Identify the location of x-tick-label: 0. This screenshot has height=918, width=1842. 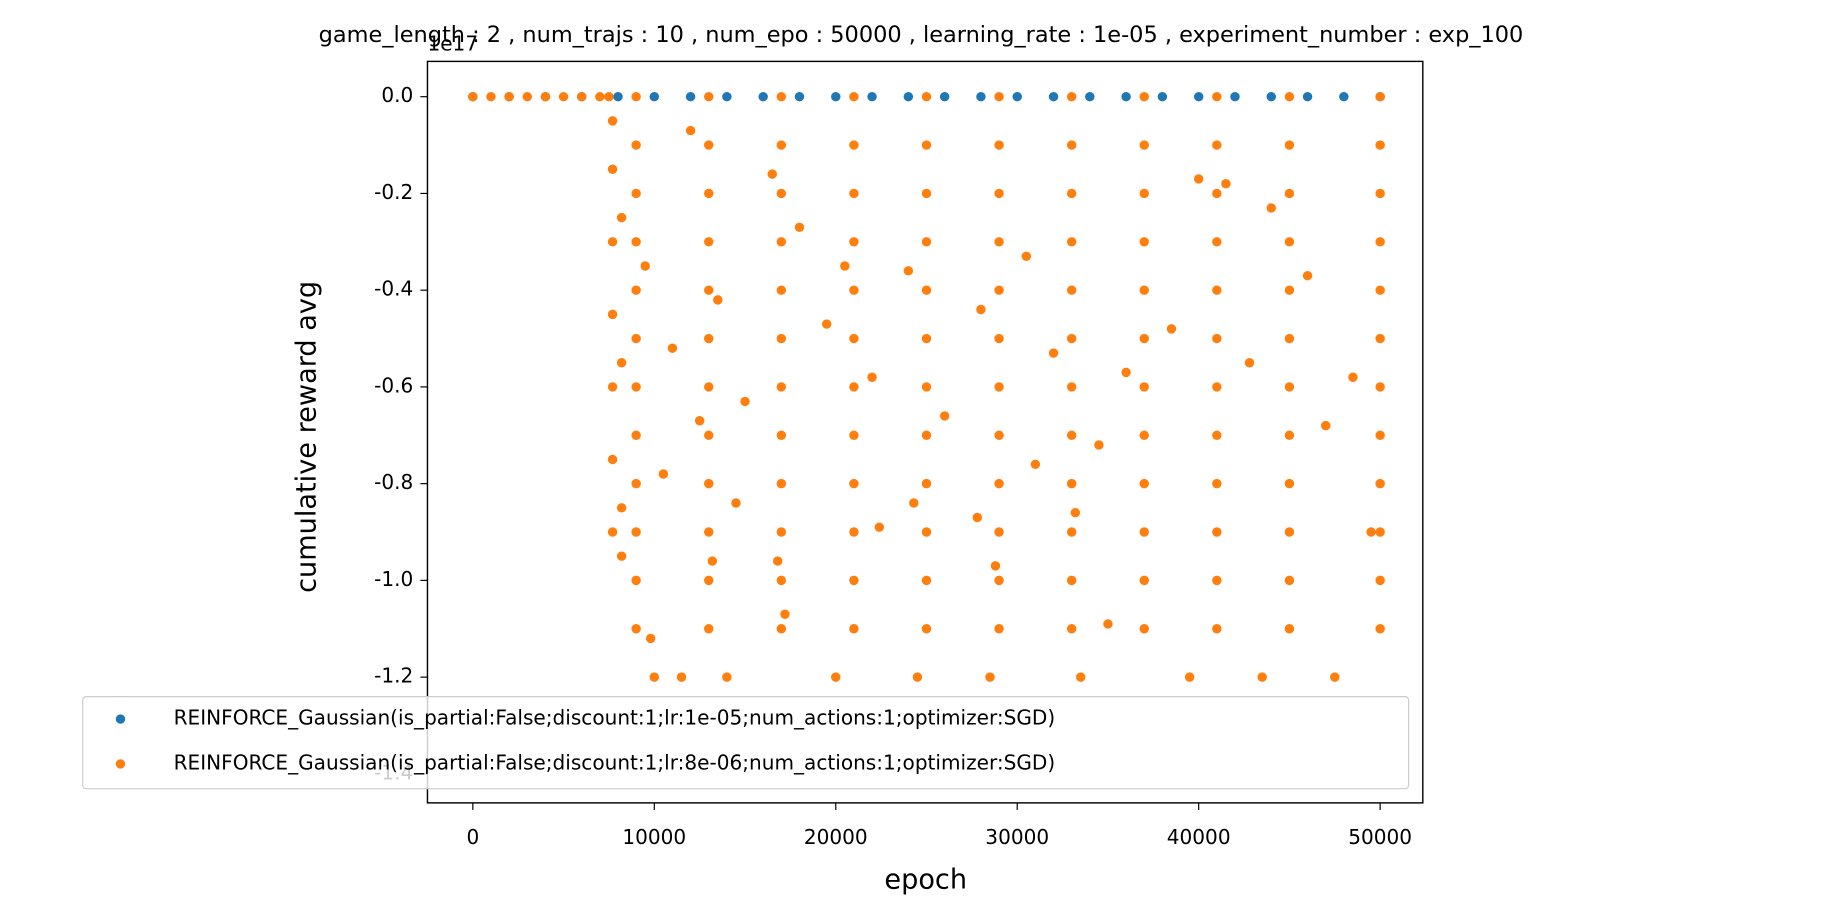
(472, 837).